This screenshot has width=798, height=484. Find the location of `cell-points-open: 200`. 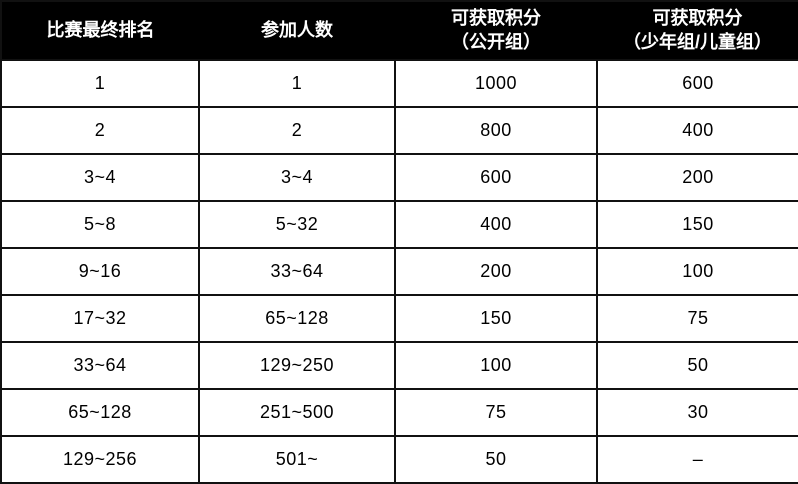

cell-points-open: 200 is located at coordinates (496, 271).